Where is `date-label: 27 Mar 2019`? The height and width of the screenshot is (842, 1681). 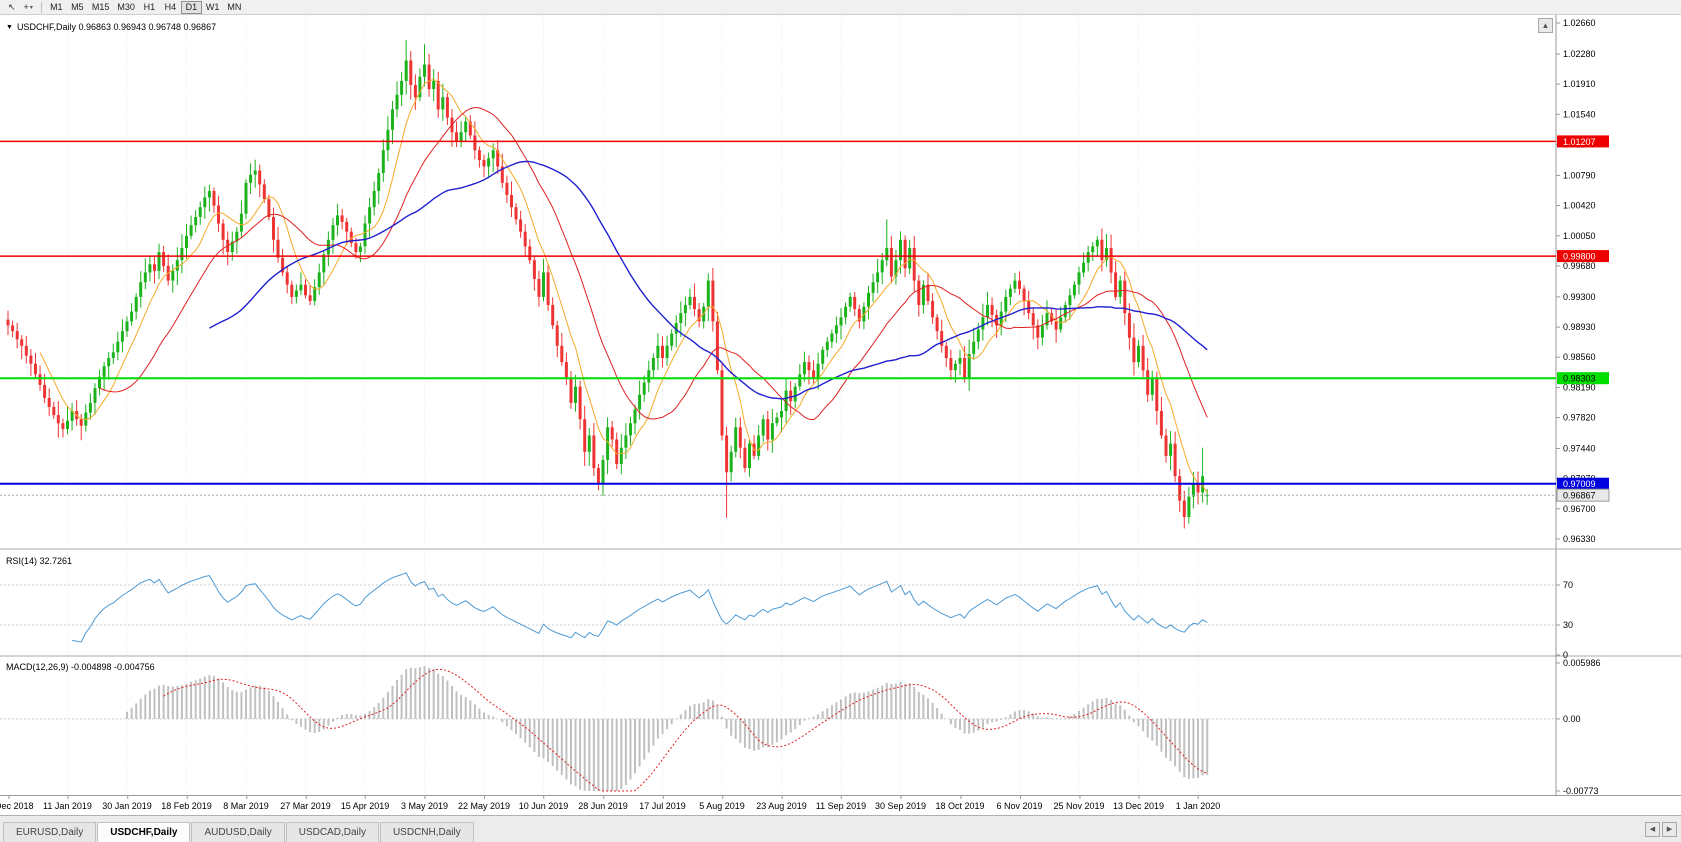
date-label: 27 Mar 2019 is located at coordinates (305, 803).